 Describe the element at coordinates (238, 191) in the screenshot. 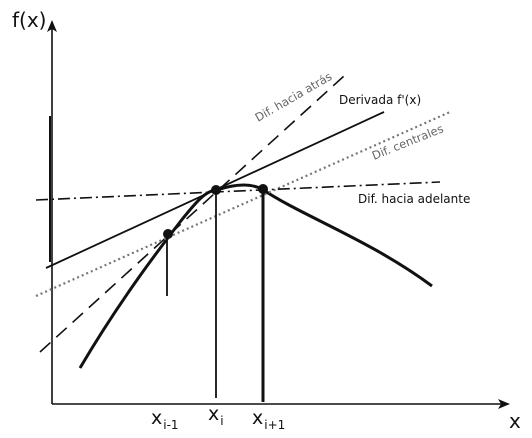

I see `forward-difference-line` at that location.